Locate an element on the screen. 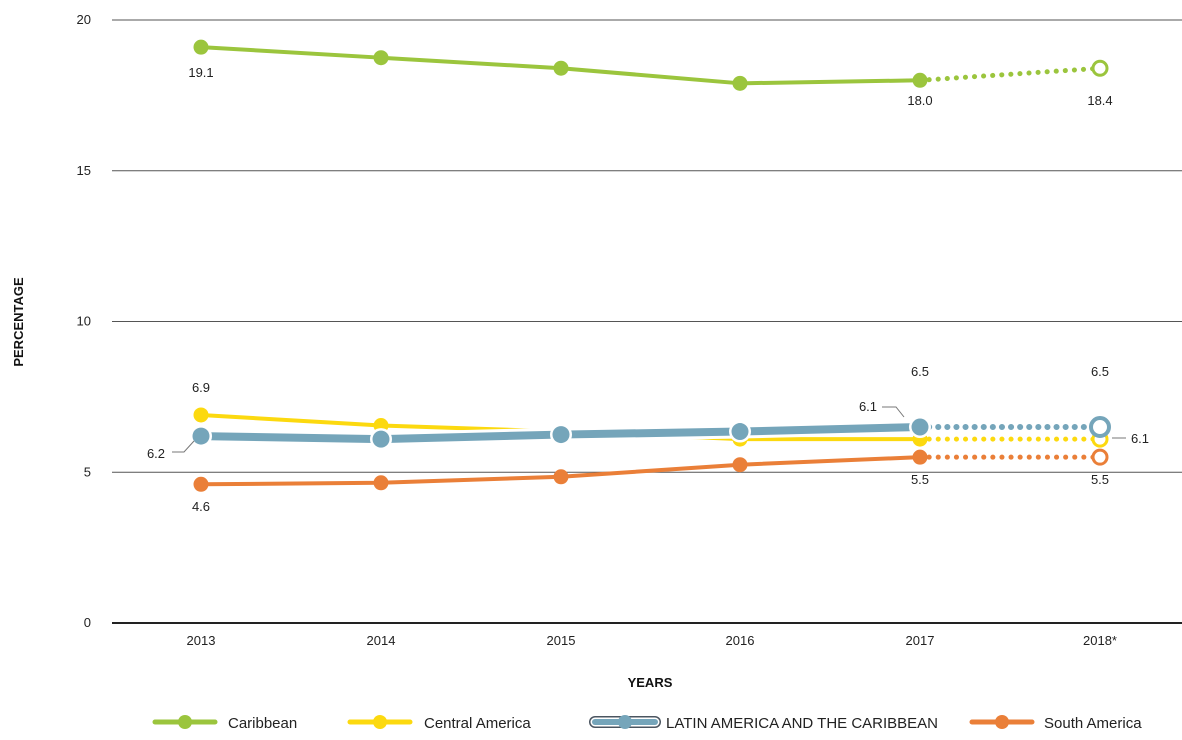 The width and height of the screenshot is (1182, 740). series-latin-america-and-the-caribbean is located at coordinates (650, 433).